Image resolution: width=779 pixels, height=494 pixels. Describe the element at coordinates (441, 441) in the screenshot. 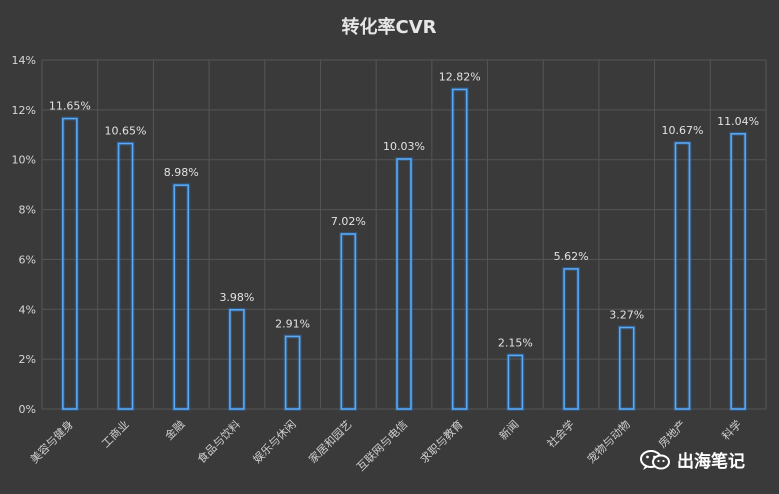

I see `x-category-label: 求职与教育` at that location.